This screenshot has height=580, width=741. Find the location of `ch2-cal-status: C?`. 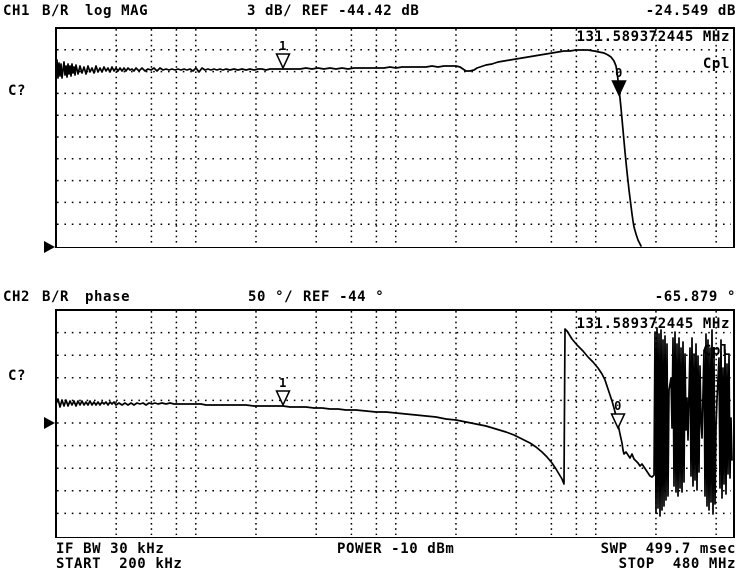

ch2-cal-status: C? is located at coordinates (17, 376).